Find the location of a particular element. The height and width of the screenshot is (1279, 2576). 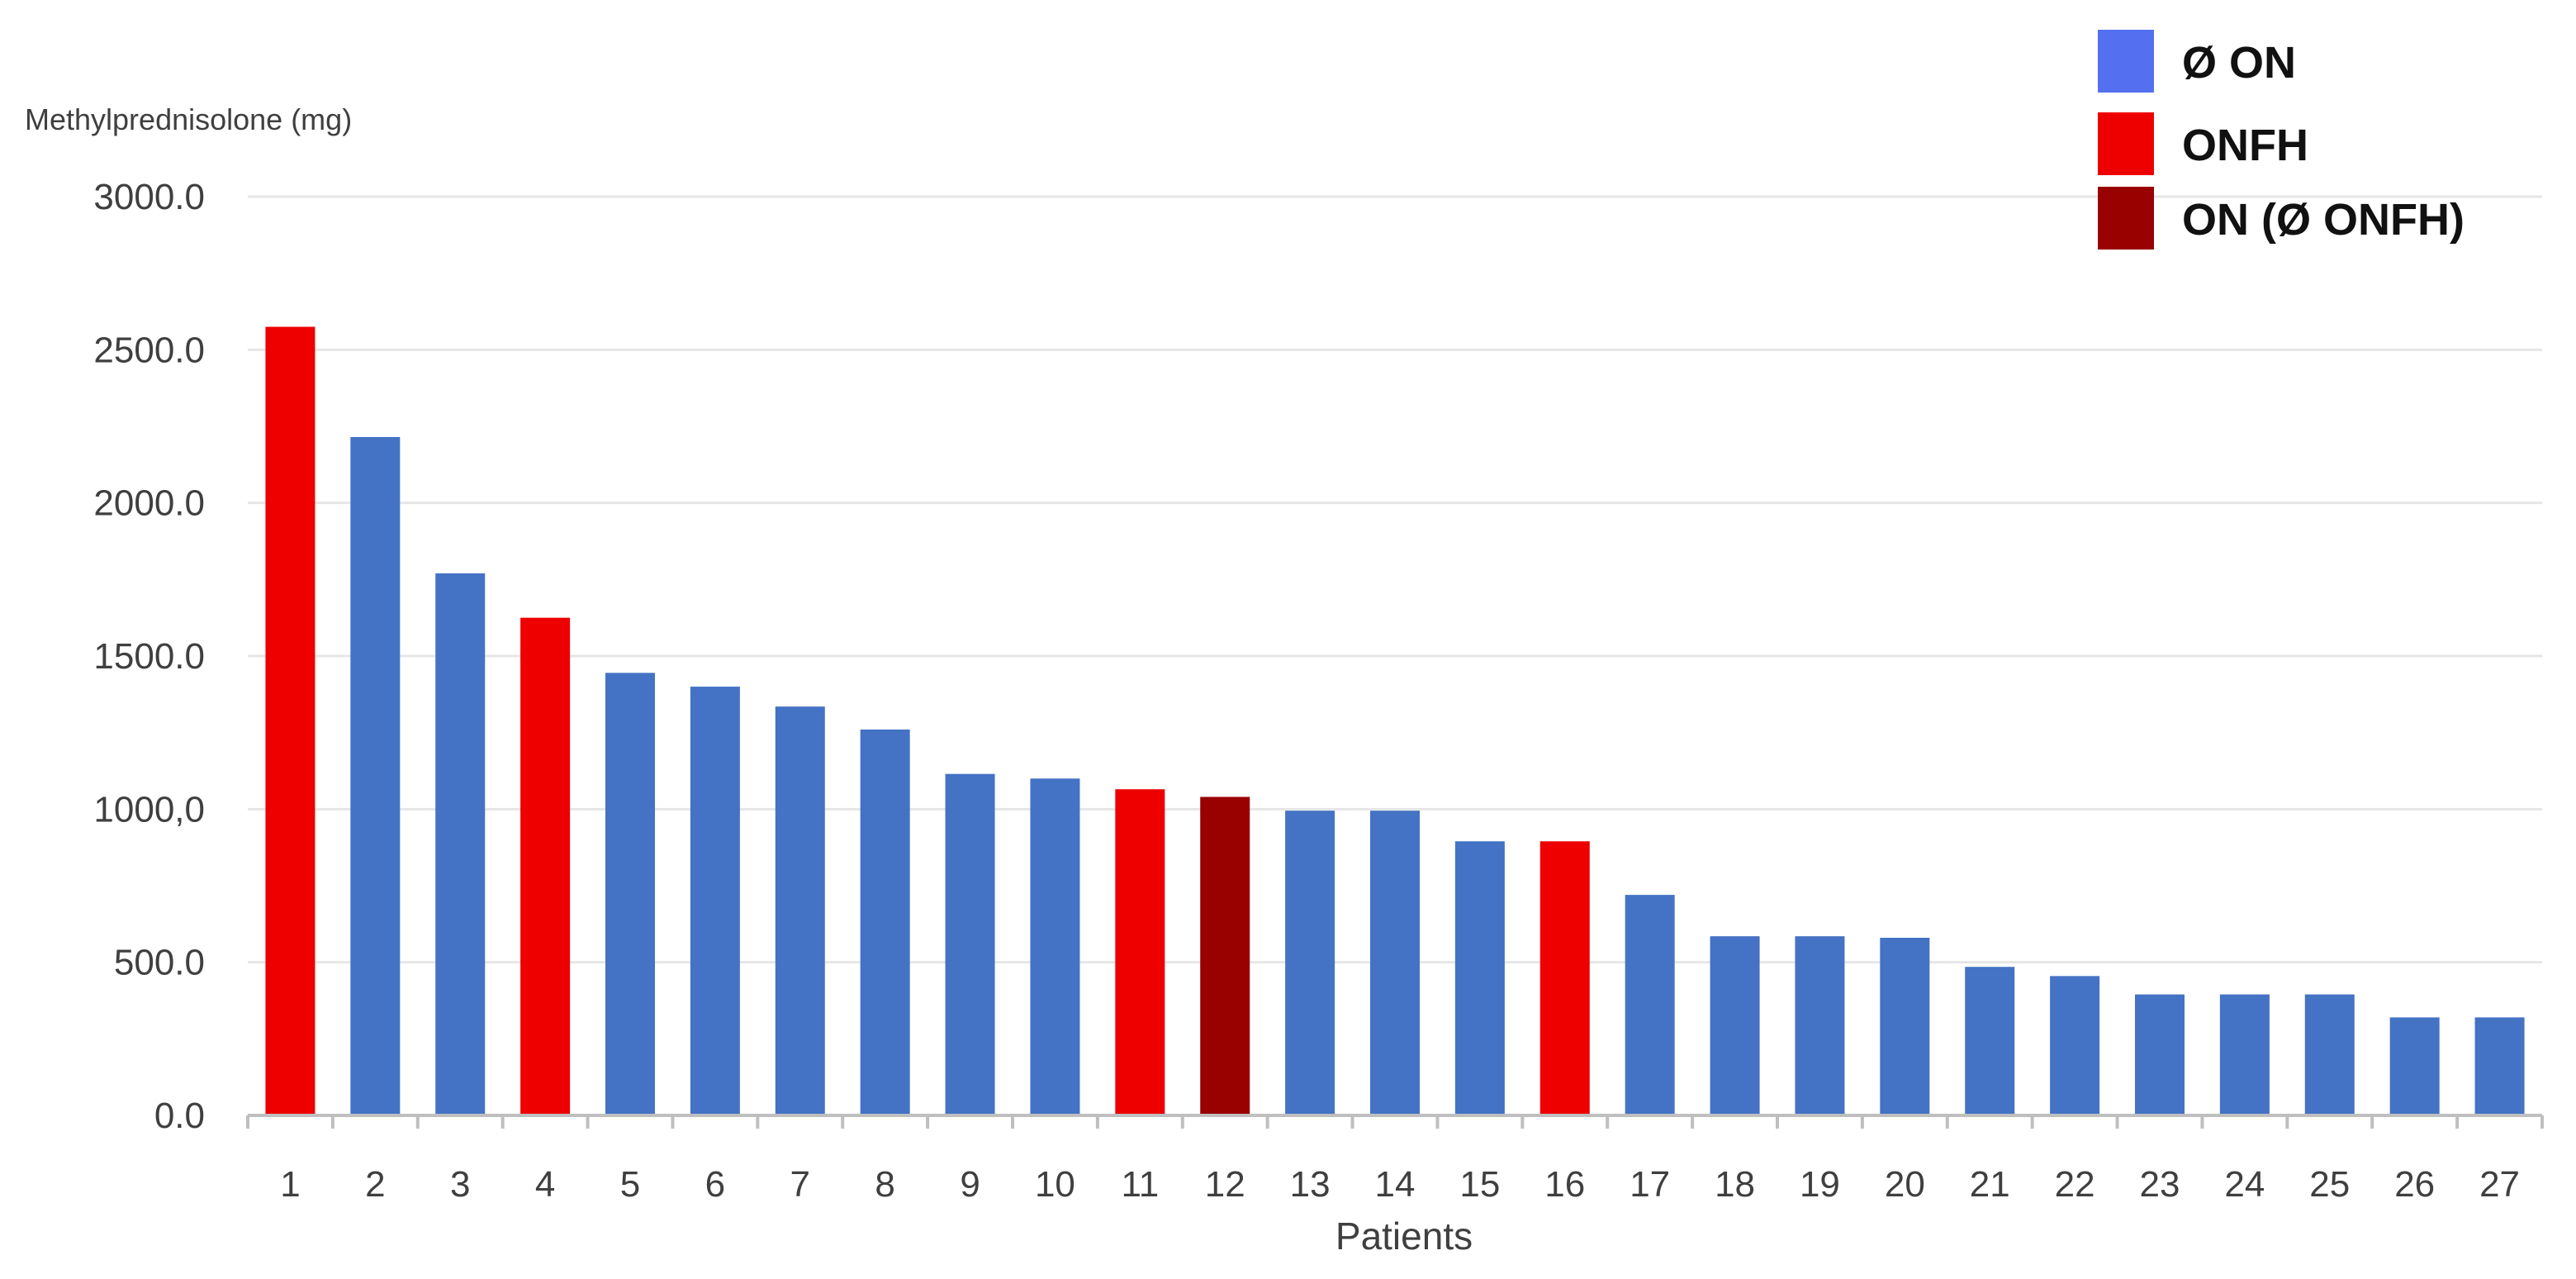

x-tick-label: 21 is located at coordinates (1990, 1184).